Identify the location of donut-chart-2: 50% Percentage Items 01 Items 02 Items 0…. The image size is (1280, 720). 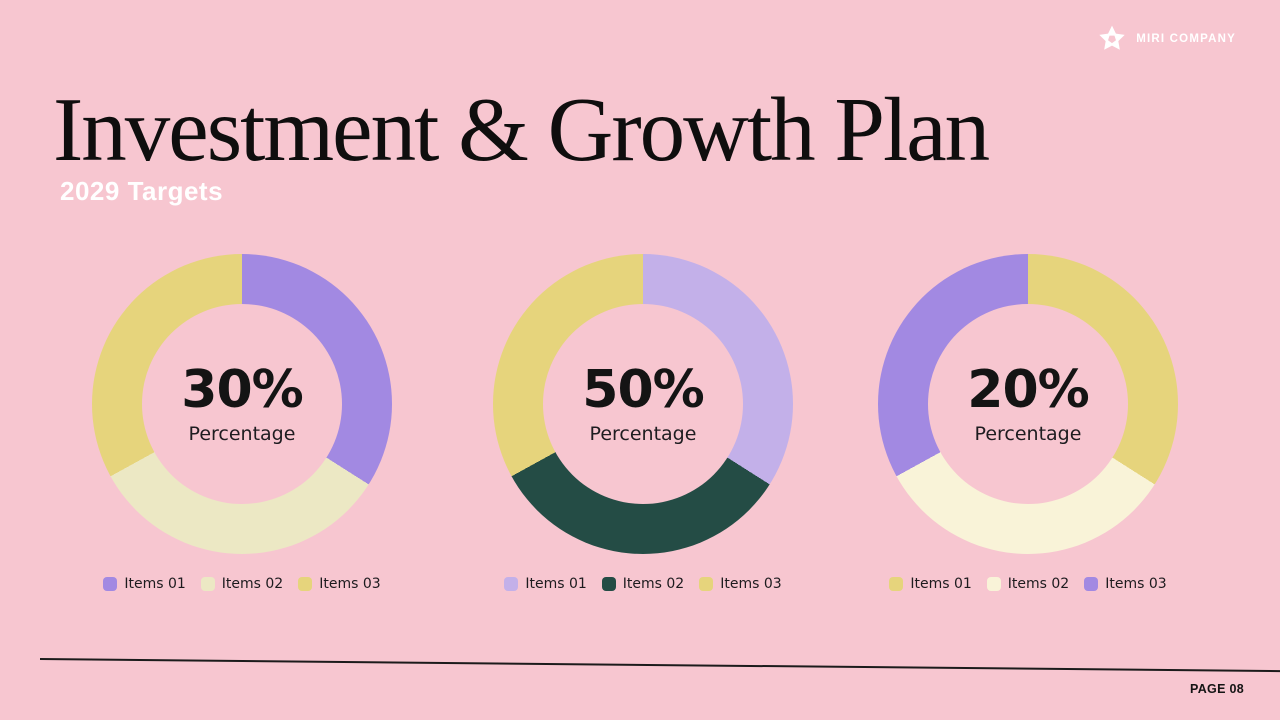
(643, 423).